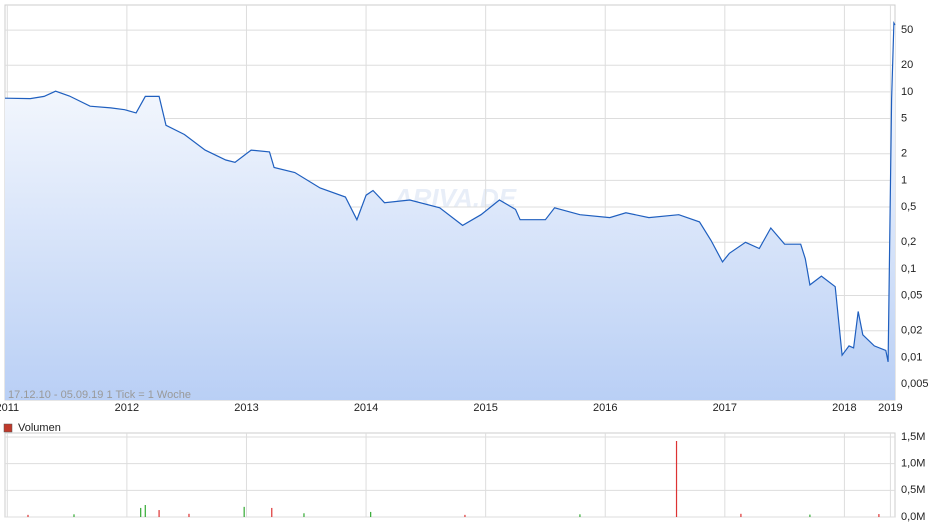  I want to click on y-tick-label: 0,02, so click(911, 331).